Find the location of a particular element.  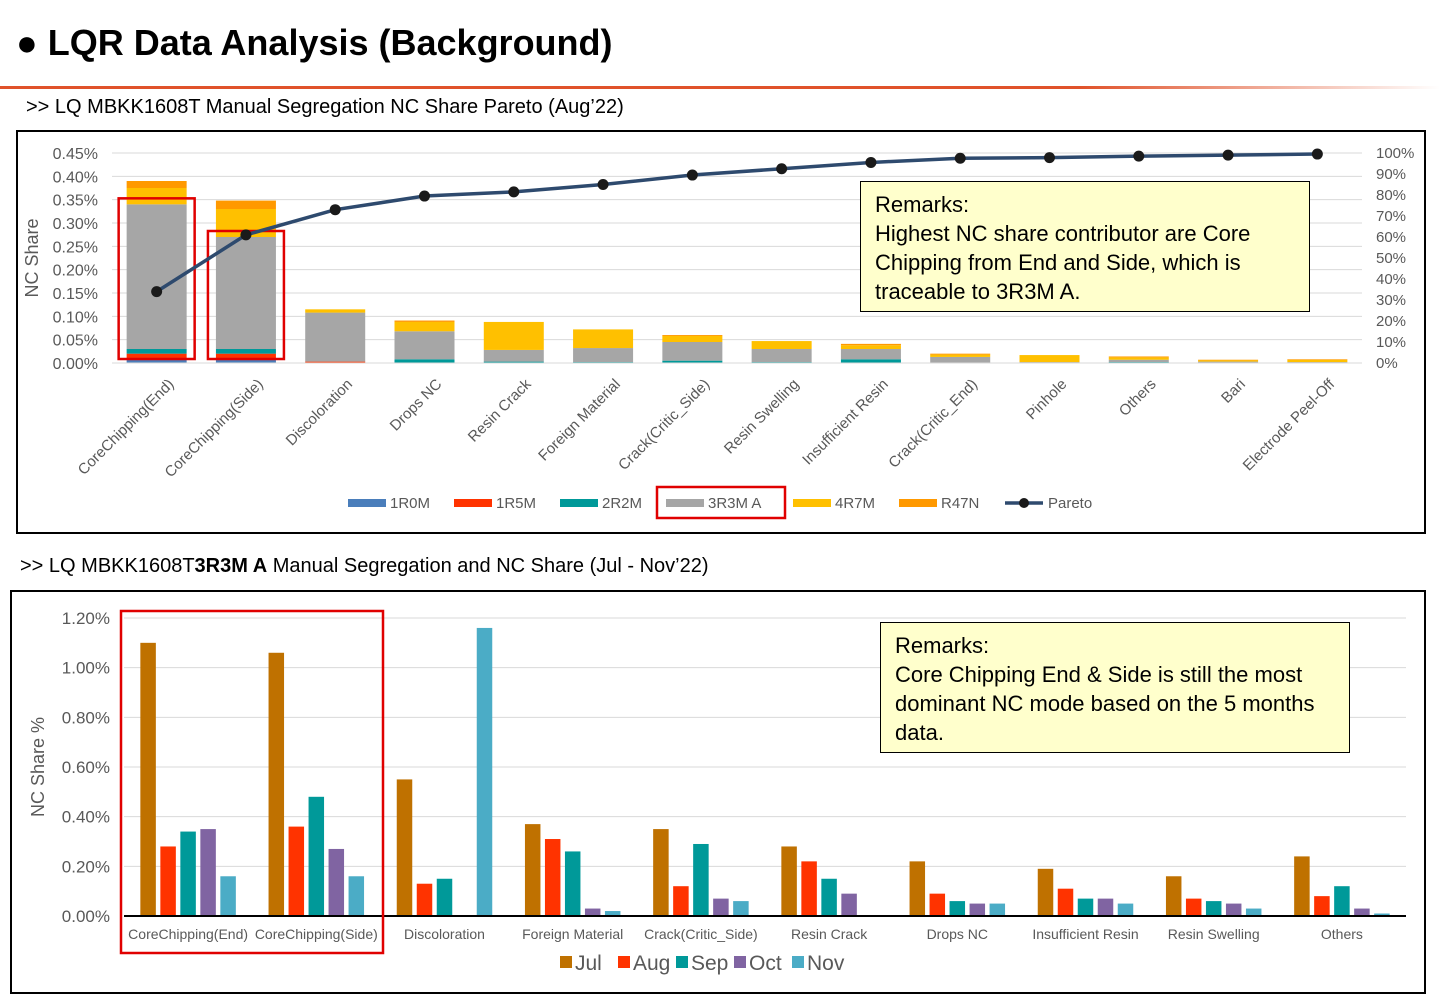

legend-item-4r7m: 4R7M is located at coordinates (834, 503).